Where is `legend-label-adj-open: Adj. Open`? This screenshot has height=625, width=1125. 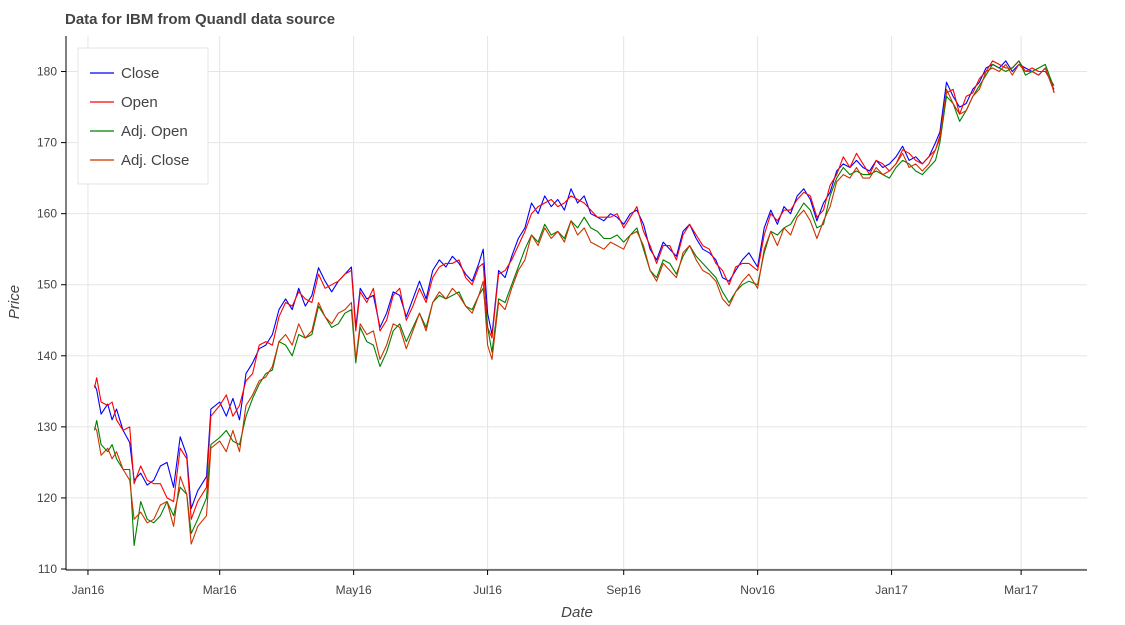
legend-label-adj-open: Adj. Open is located at coordinates (154, 131).